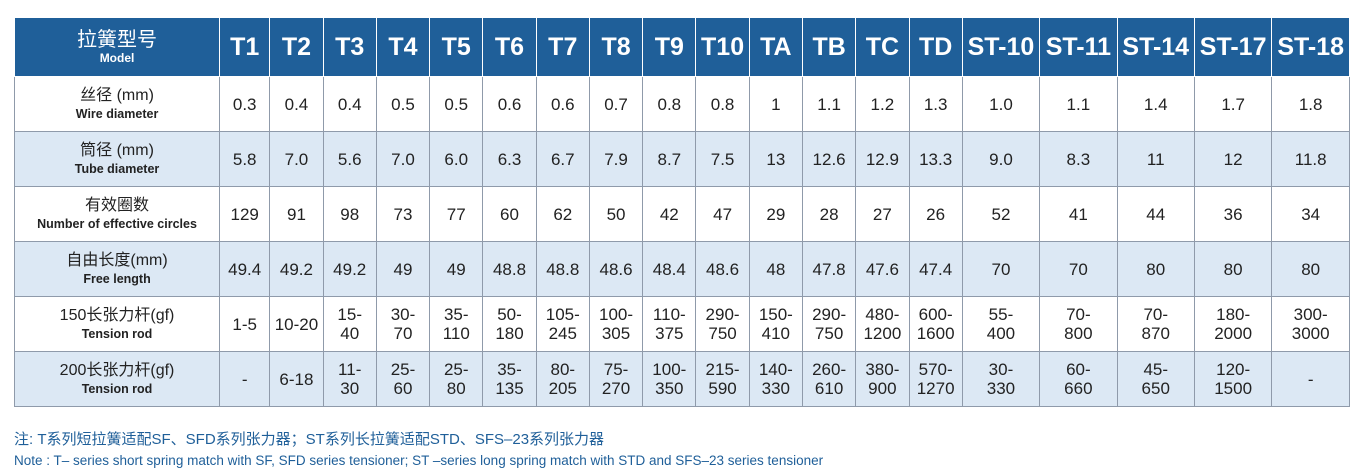 This screenshot has width=1367, height=474. I want to click on model-header-ta: TA, so click(775, 47).